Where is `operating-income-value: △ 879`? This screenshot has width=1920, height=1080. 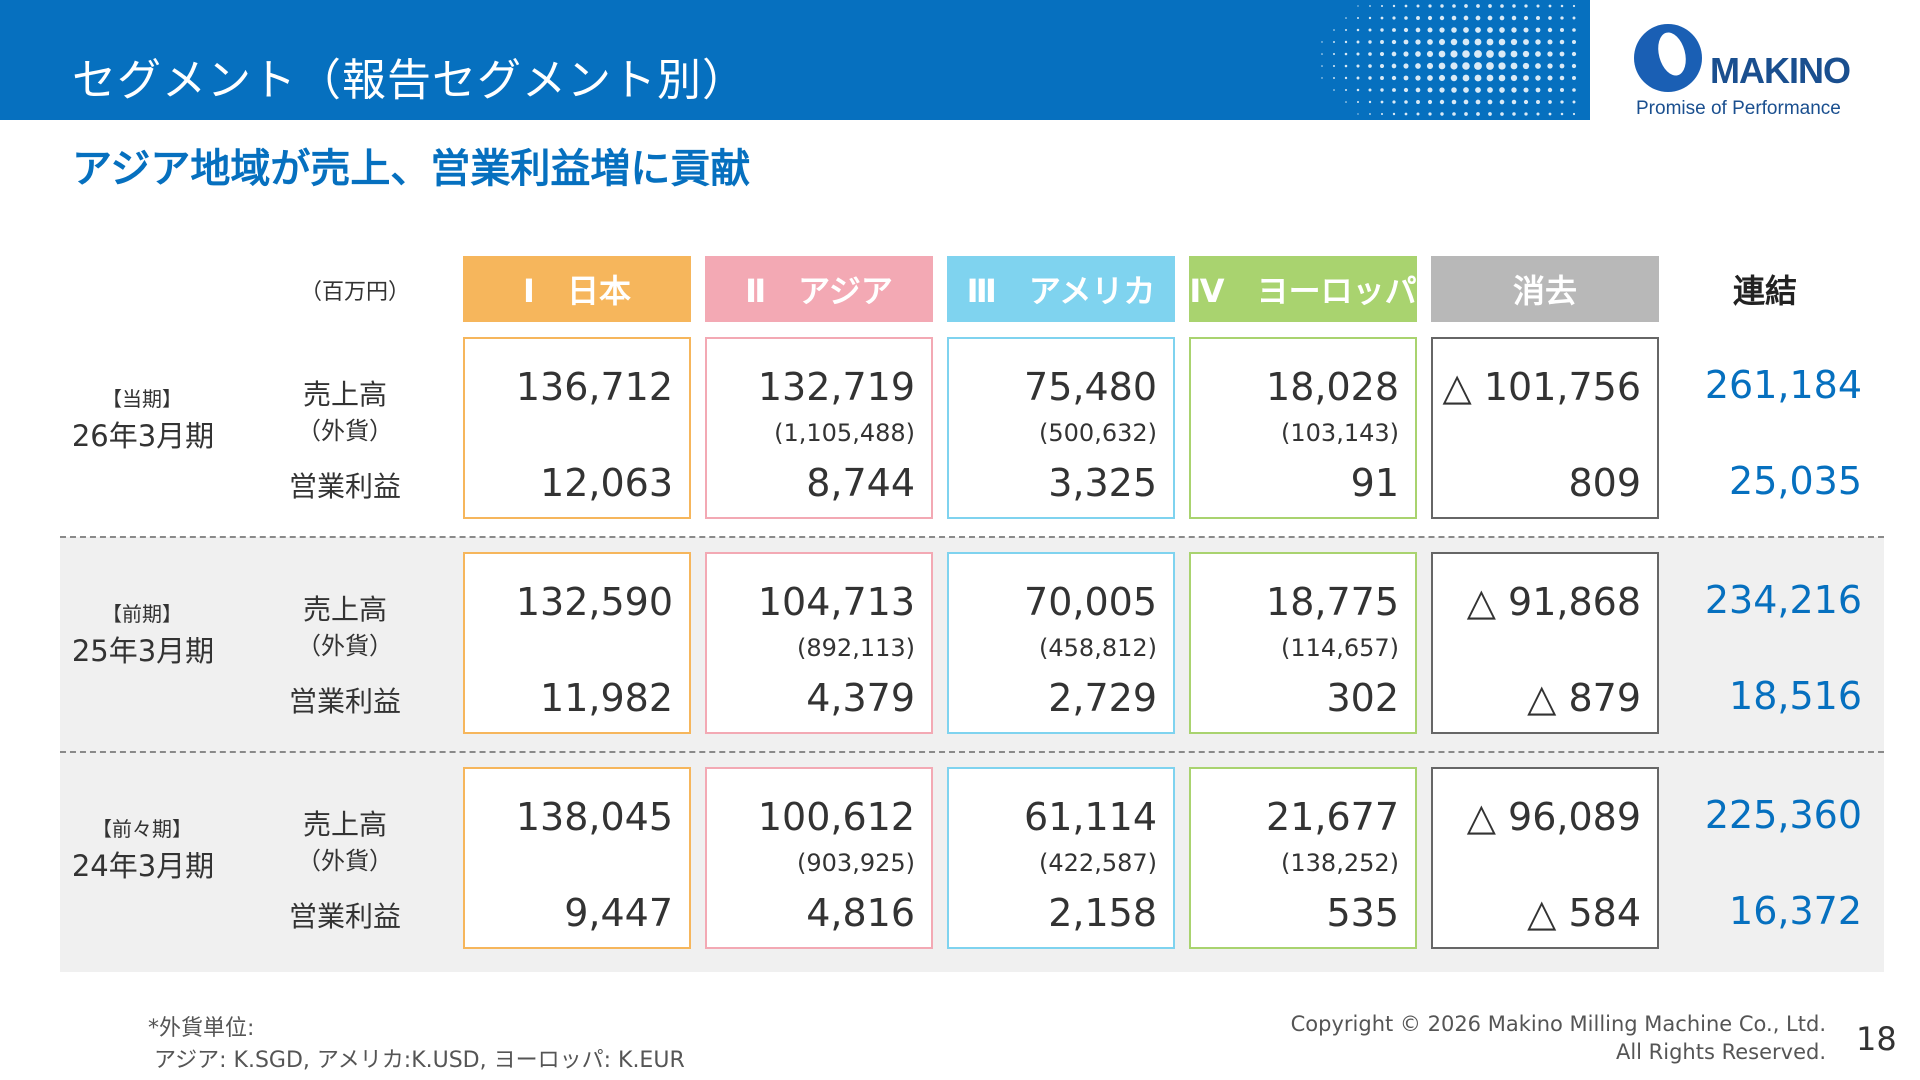 operating-income-value: △ 879 is located at coordinates (1584, 698).